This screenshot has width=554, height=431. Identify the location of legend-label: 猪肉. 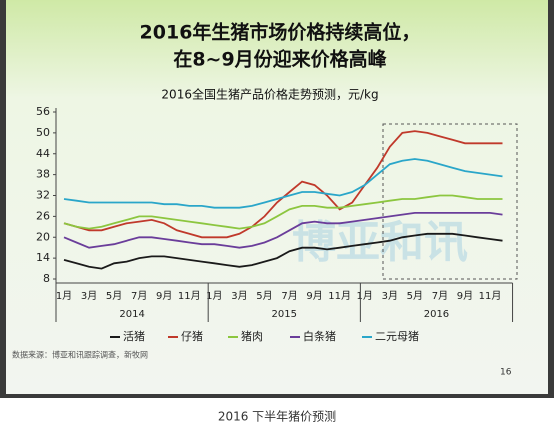
(252, 336).